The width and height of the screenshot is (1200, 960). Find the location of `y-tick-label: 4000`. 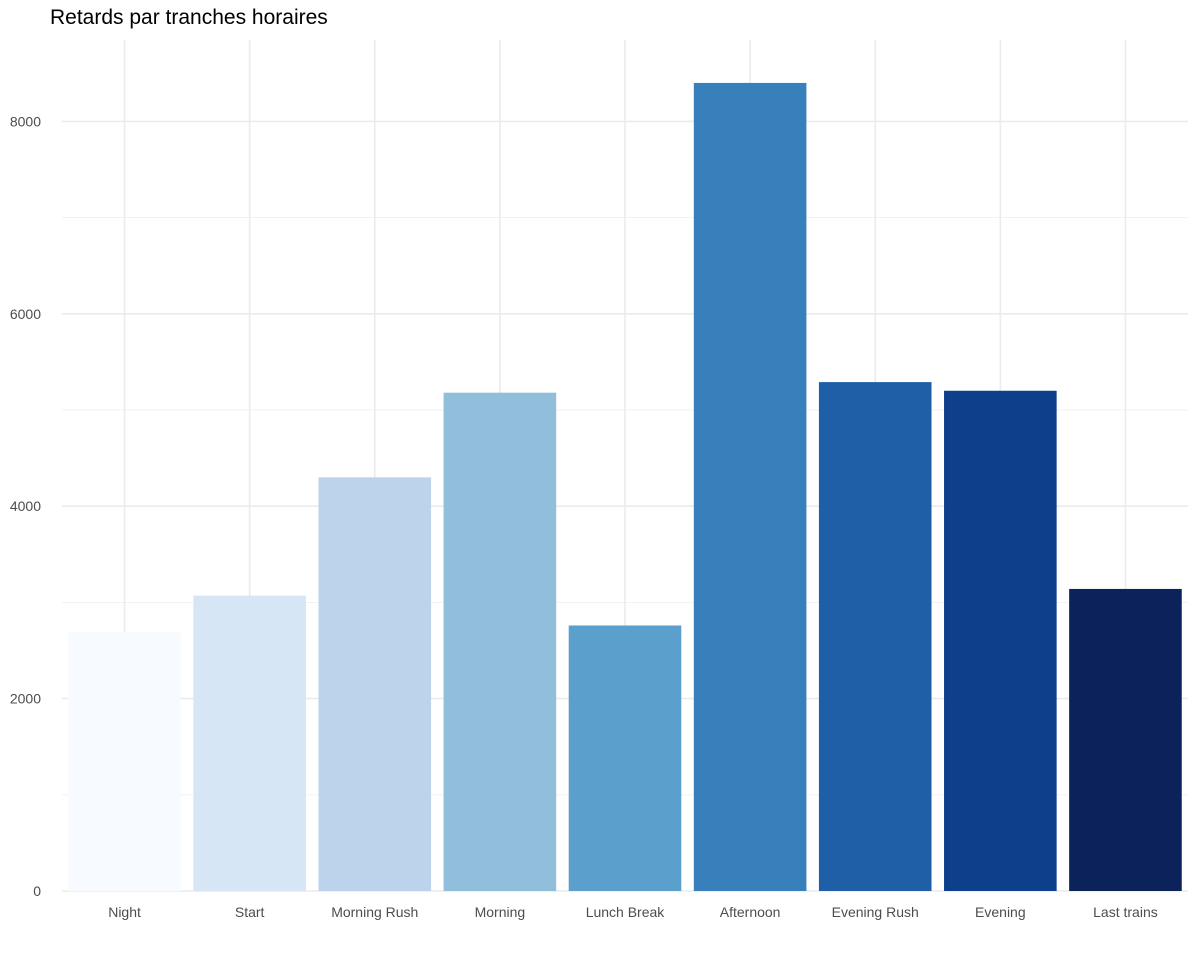

y-tick-label: 4000 is located at coordinates (25, 506).